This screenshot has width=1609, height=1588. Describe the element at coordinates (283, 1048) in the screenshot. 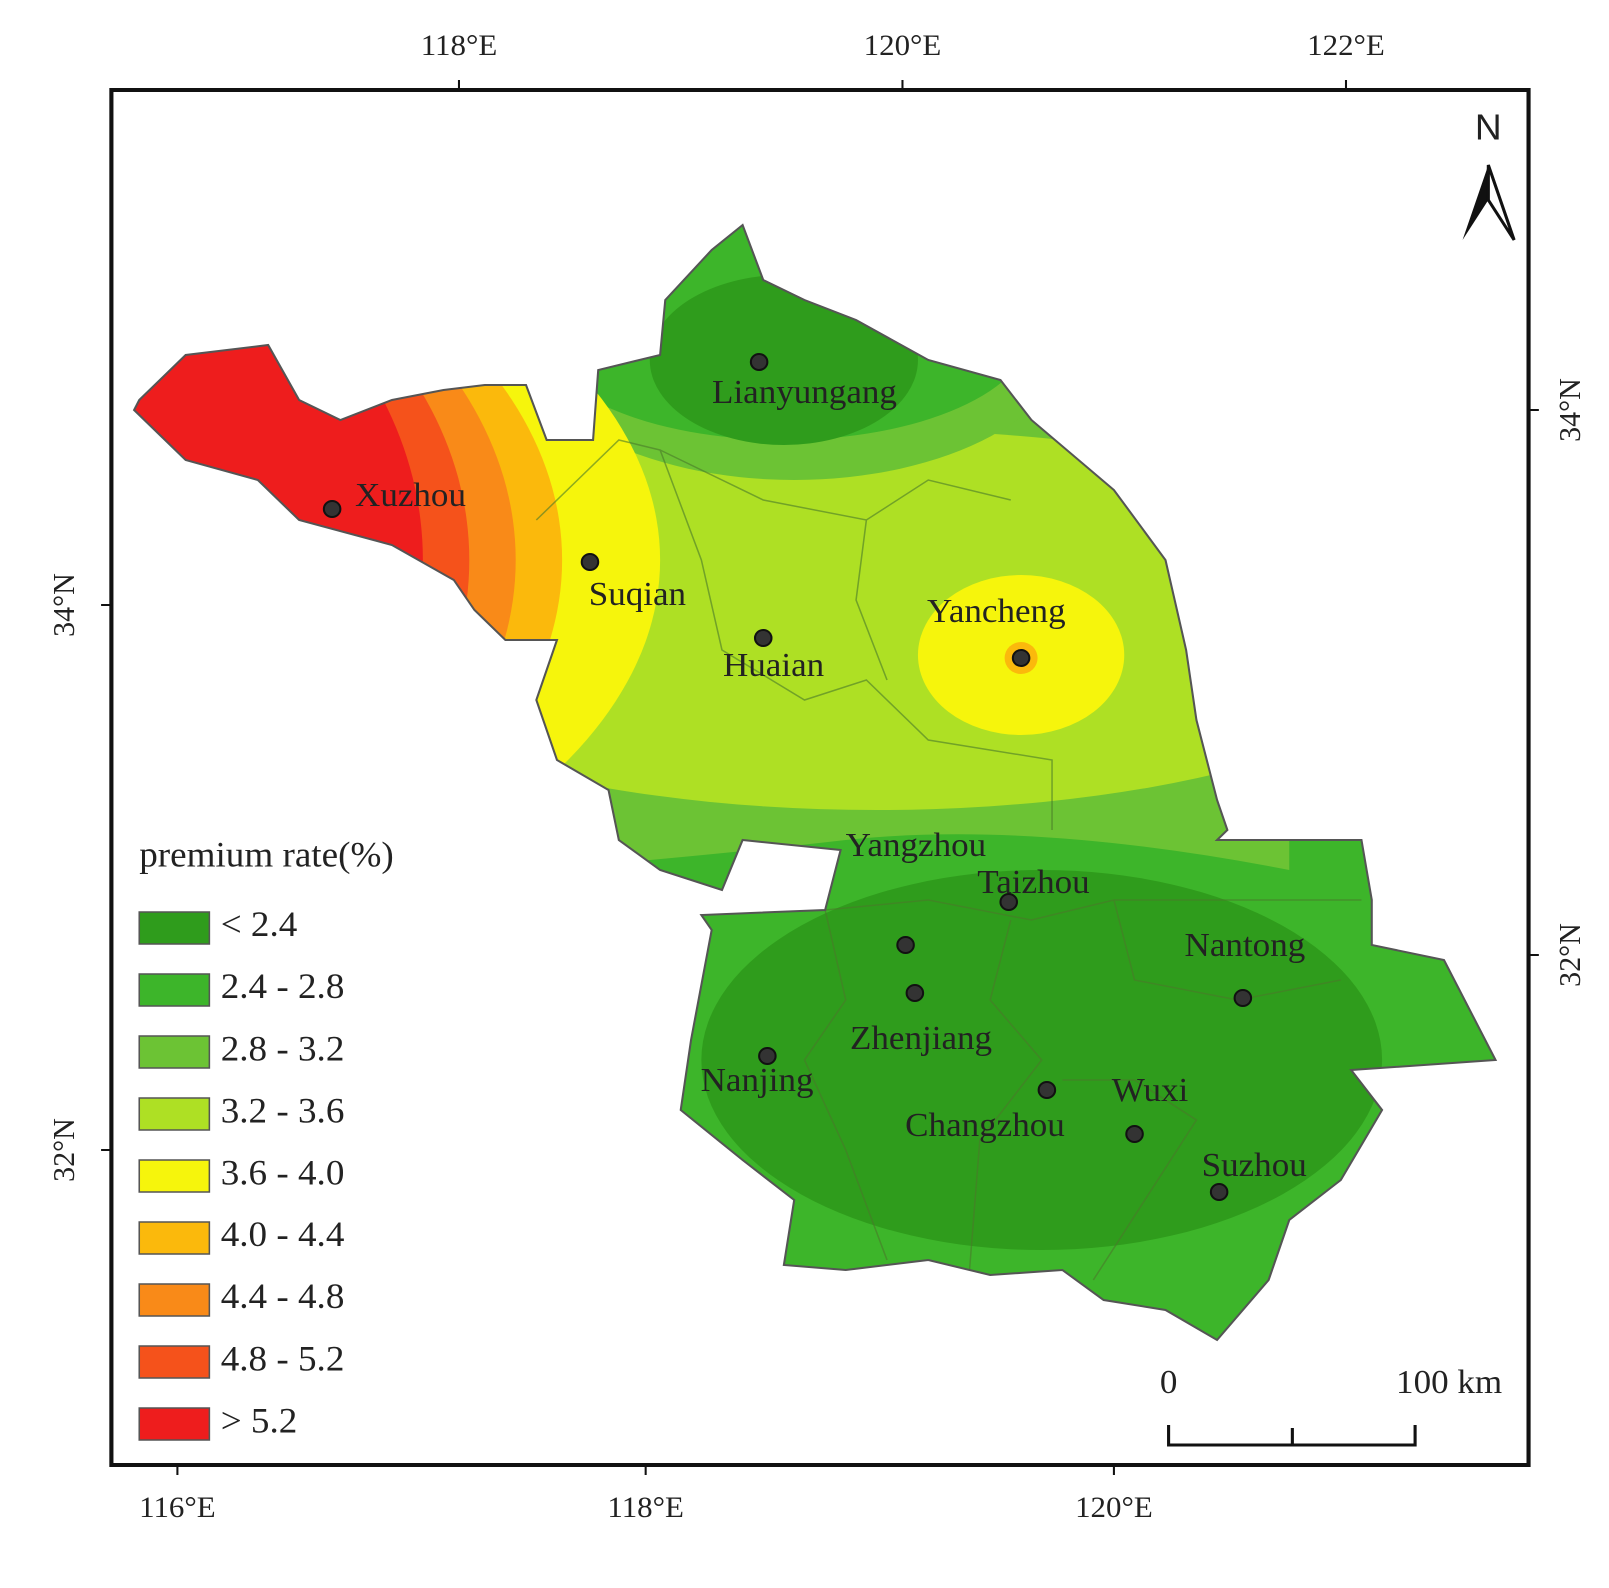

I see `legend-label: 2.8 - 3.2` at that location.